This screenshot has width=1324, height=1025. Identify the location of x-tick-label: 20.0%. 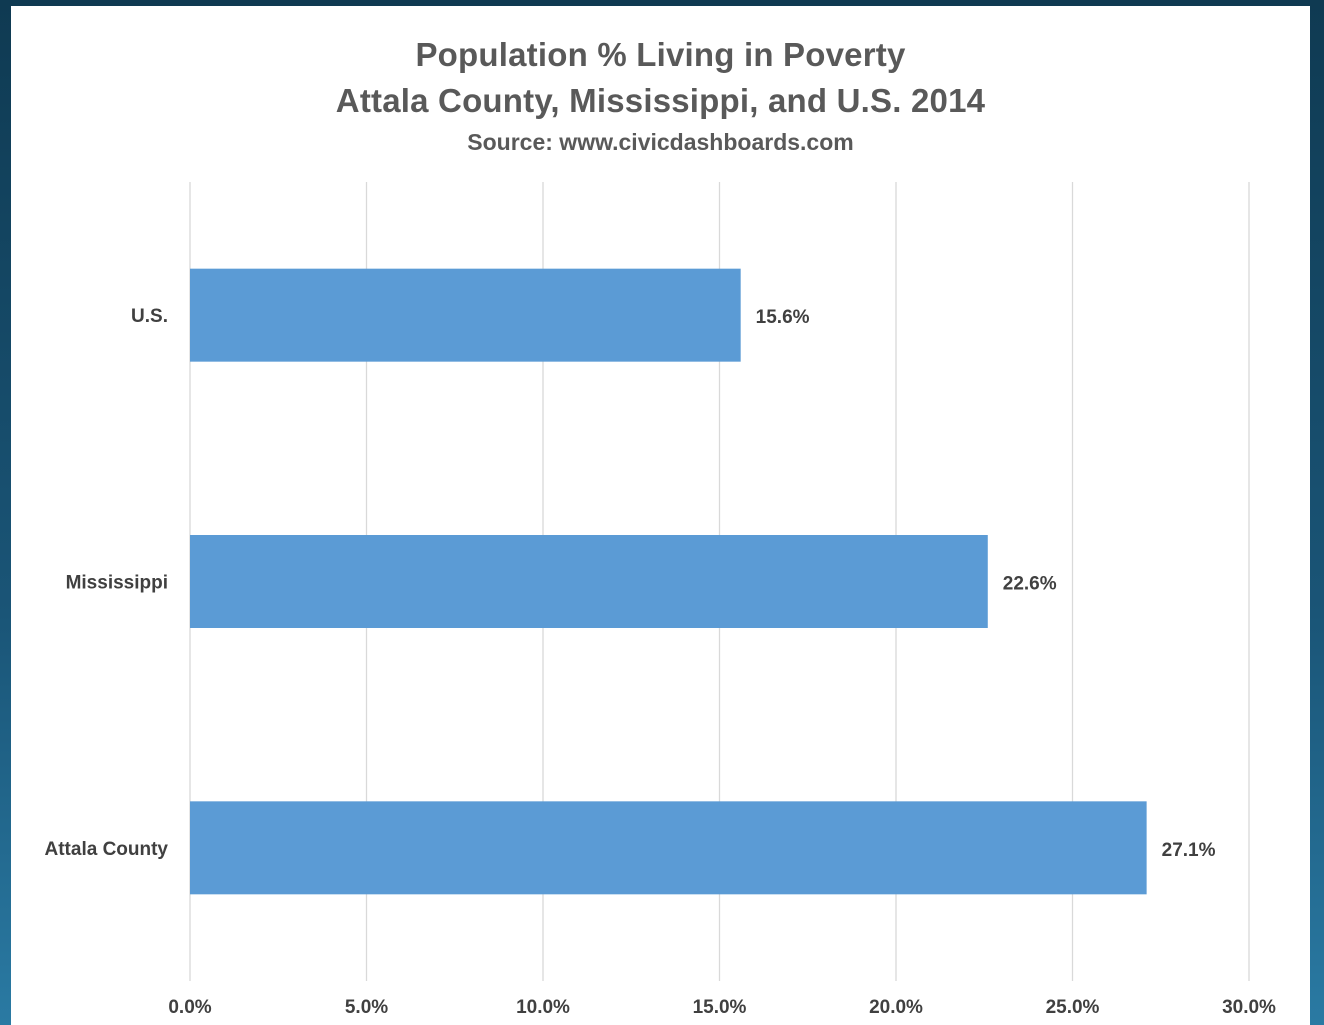
(896, 1007).